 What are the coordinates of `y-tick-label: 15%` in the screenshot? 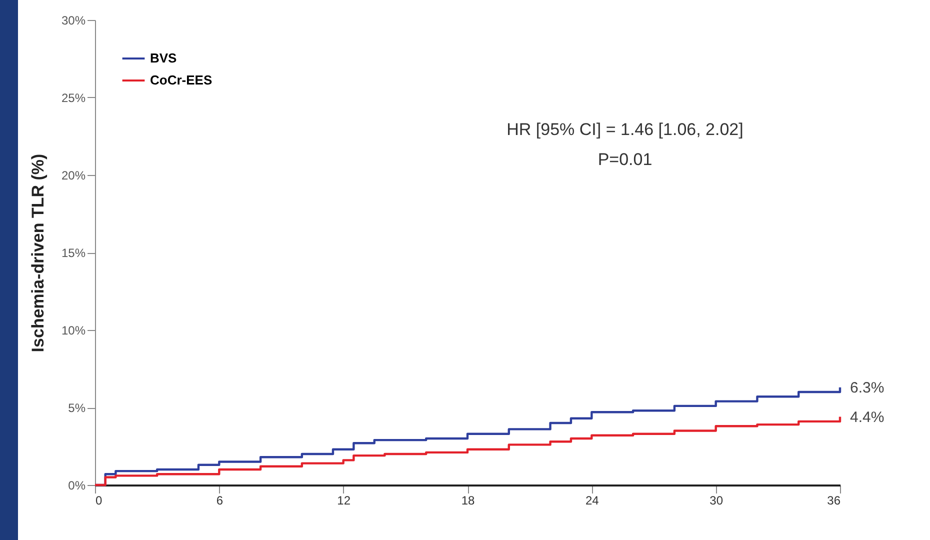 It's located at (73, 253).